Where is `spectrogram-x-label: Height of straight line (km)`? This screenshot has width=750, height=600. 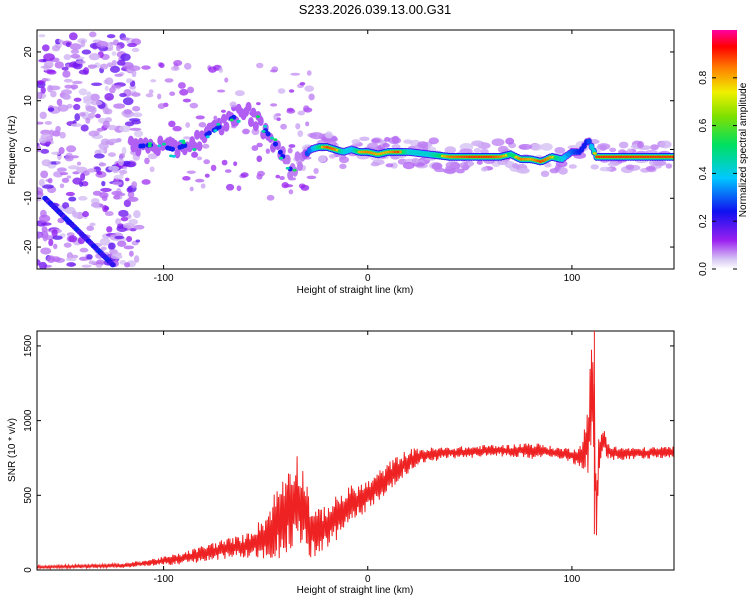 spectrogram-x-label: Height of straight line (km) is located at coordinates (355, 290).